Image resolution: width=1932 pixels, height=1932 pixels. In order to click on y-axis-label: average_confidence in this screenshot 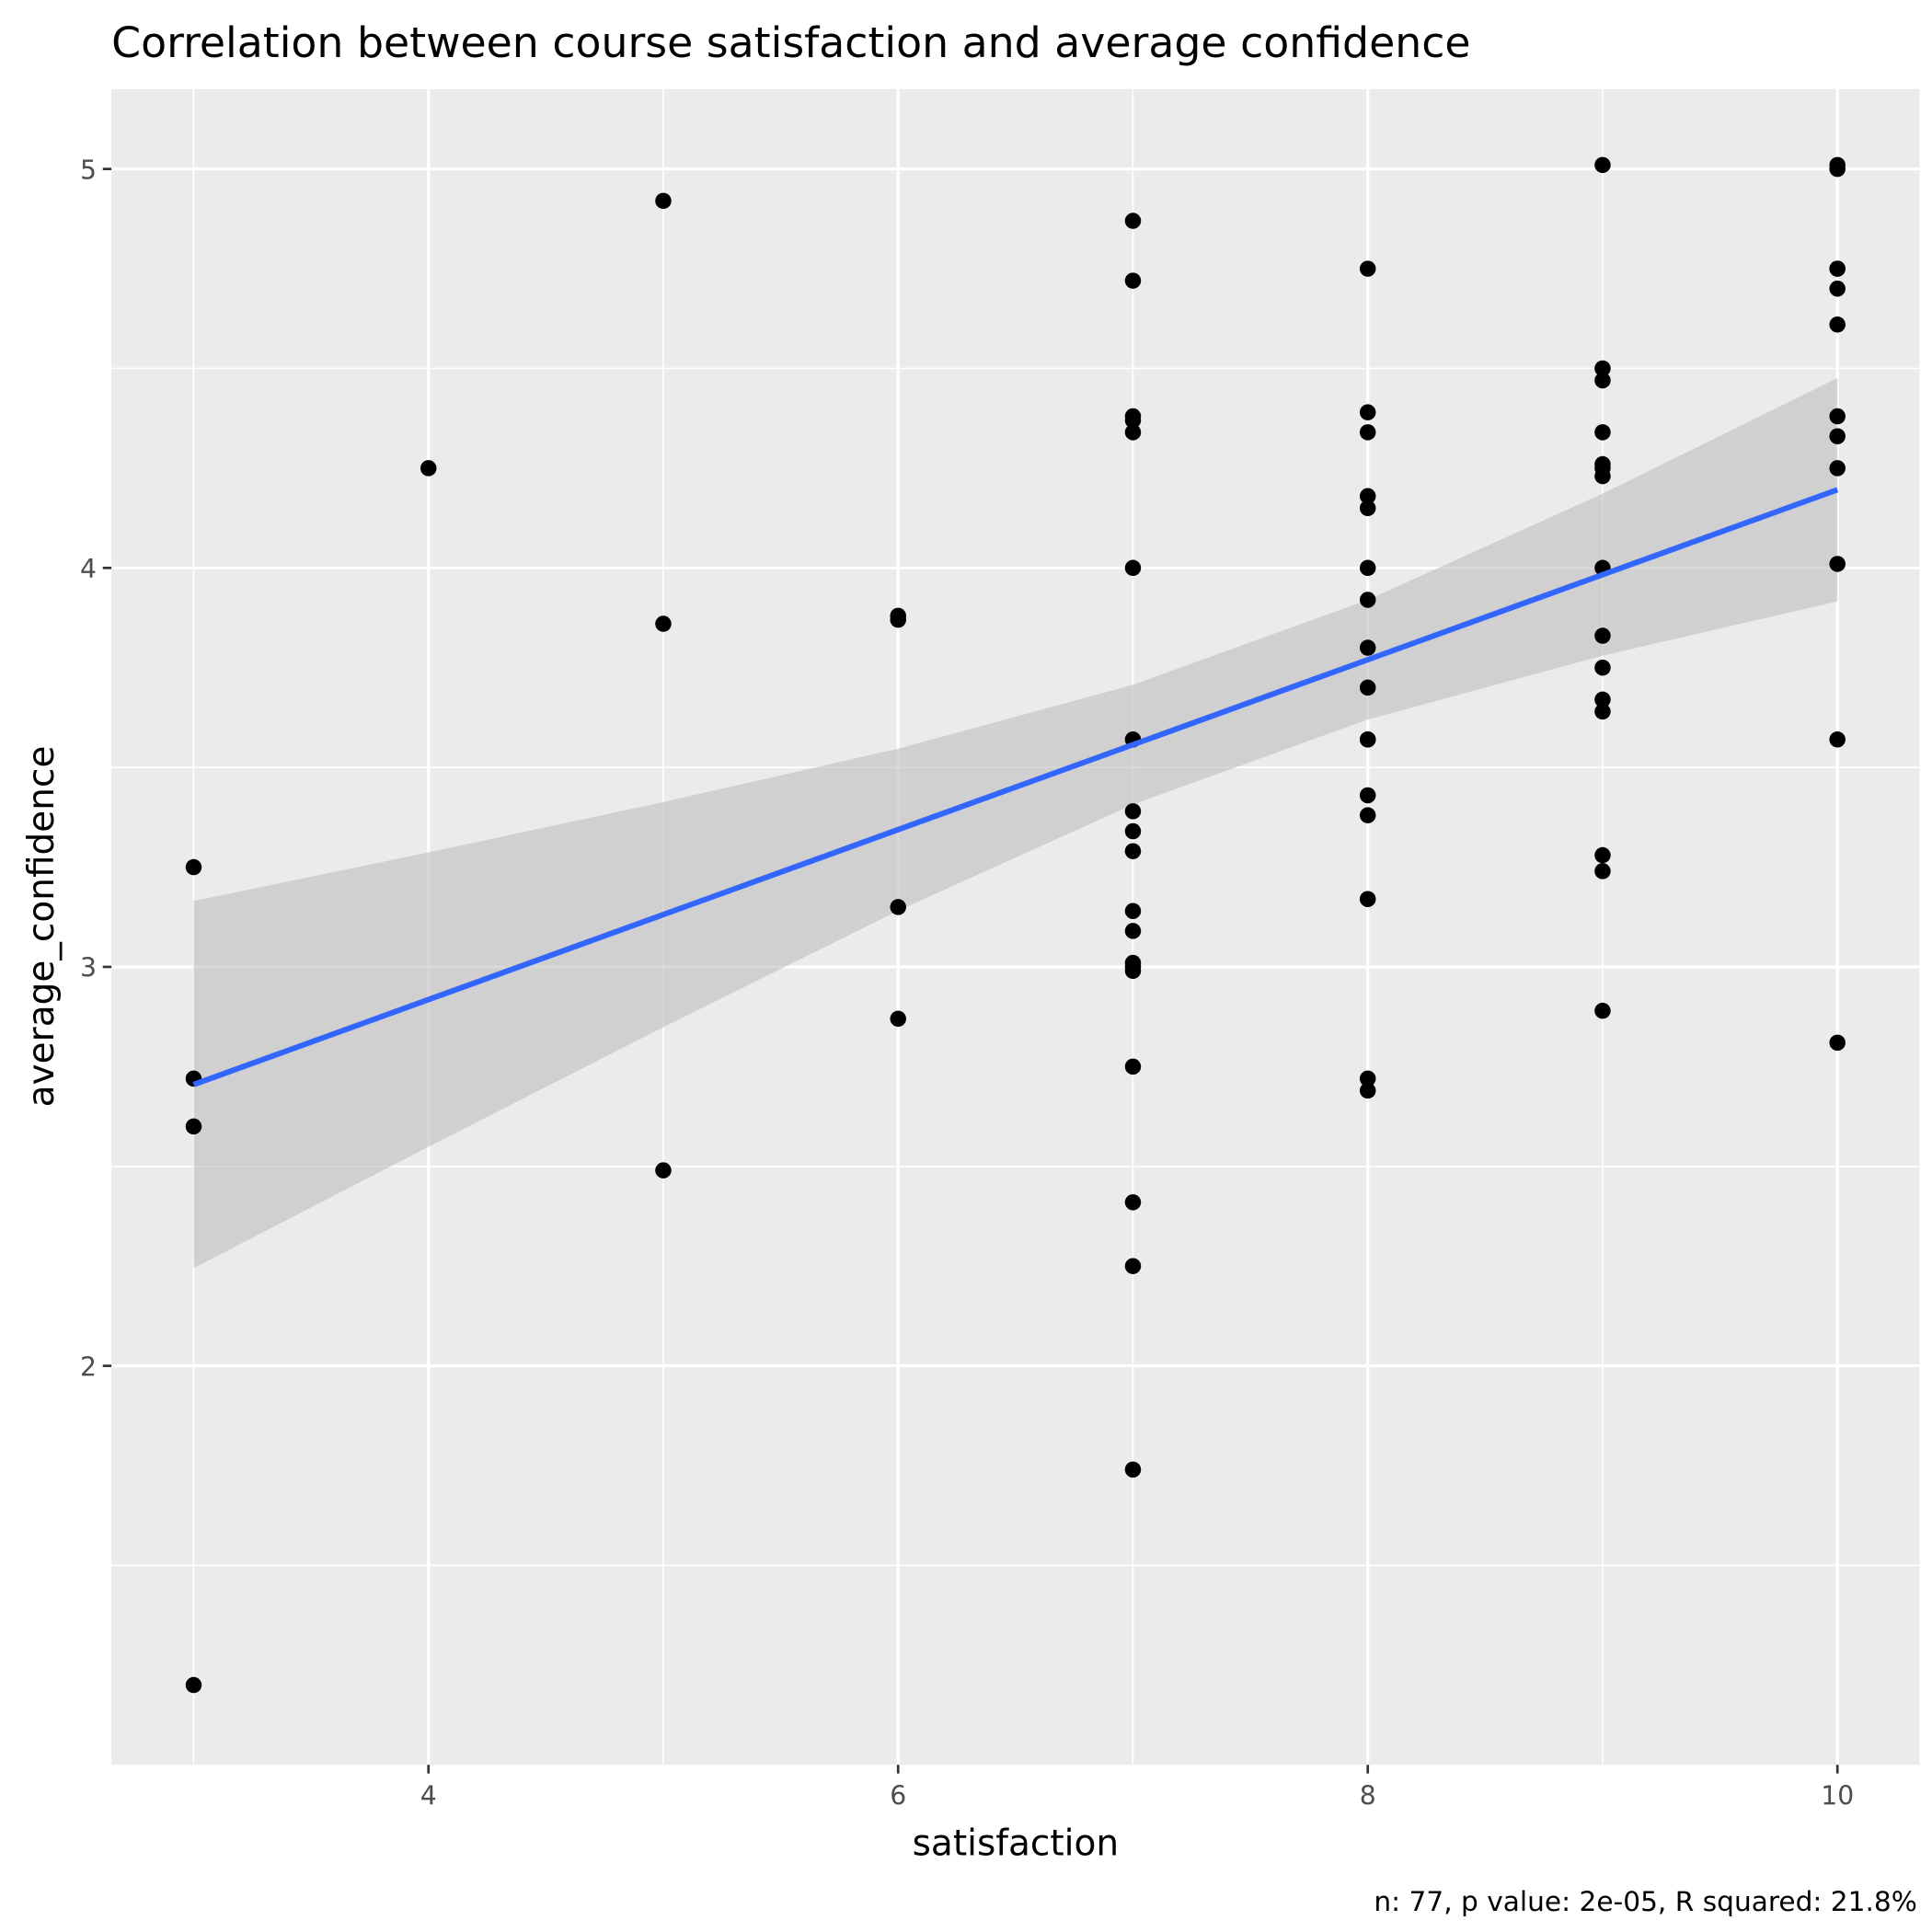, I will do `click(42, 927)`.